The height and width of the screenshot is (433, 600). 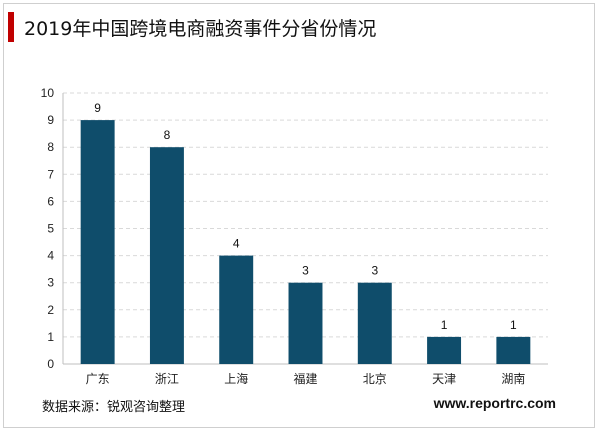 What do you see at coordinates (50, 310) in the screenshot?
I see `y-tick-label: 2` at bounding box center [50, 310].